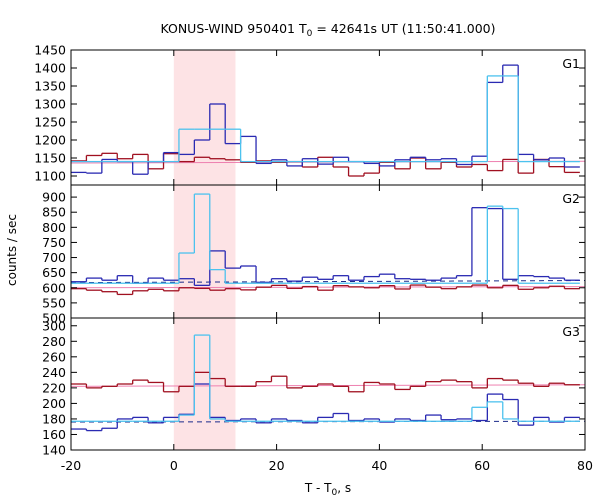  I want to click on x-axis-label-main: T - T, so click(318, 488).